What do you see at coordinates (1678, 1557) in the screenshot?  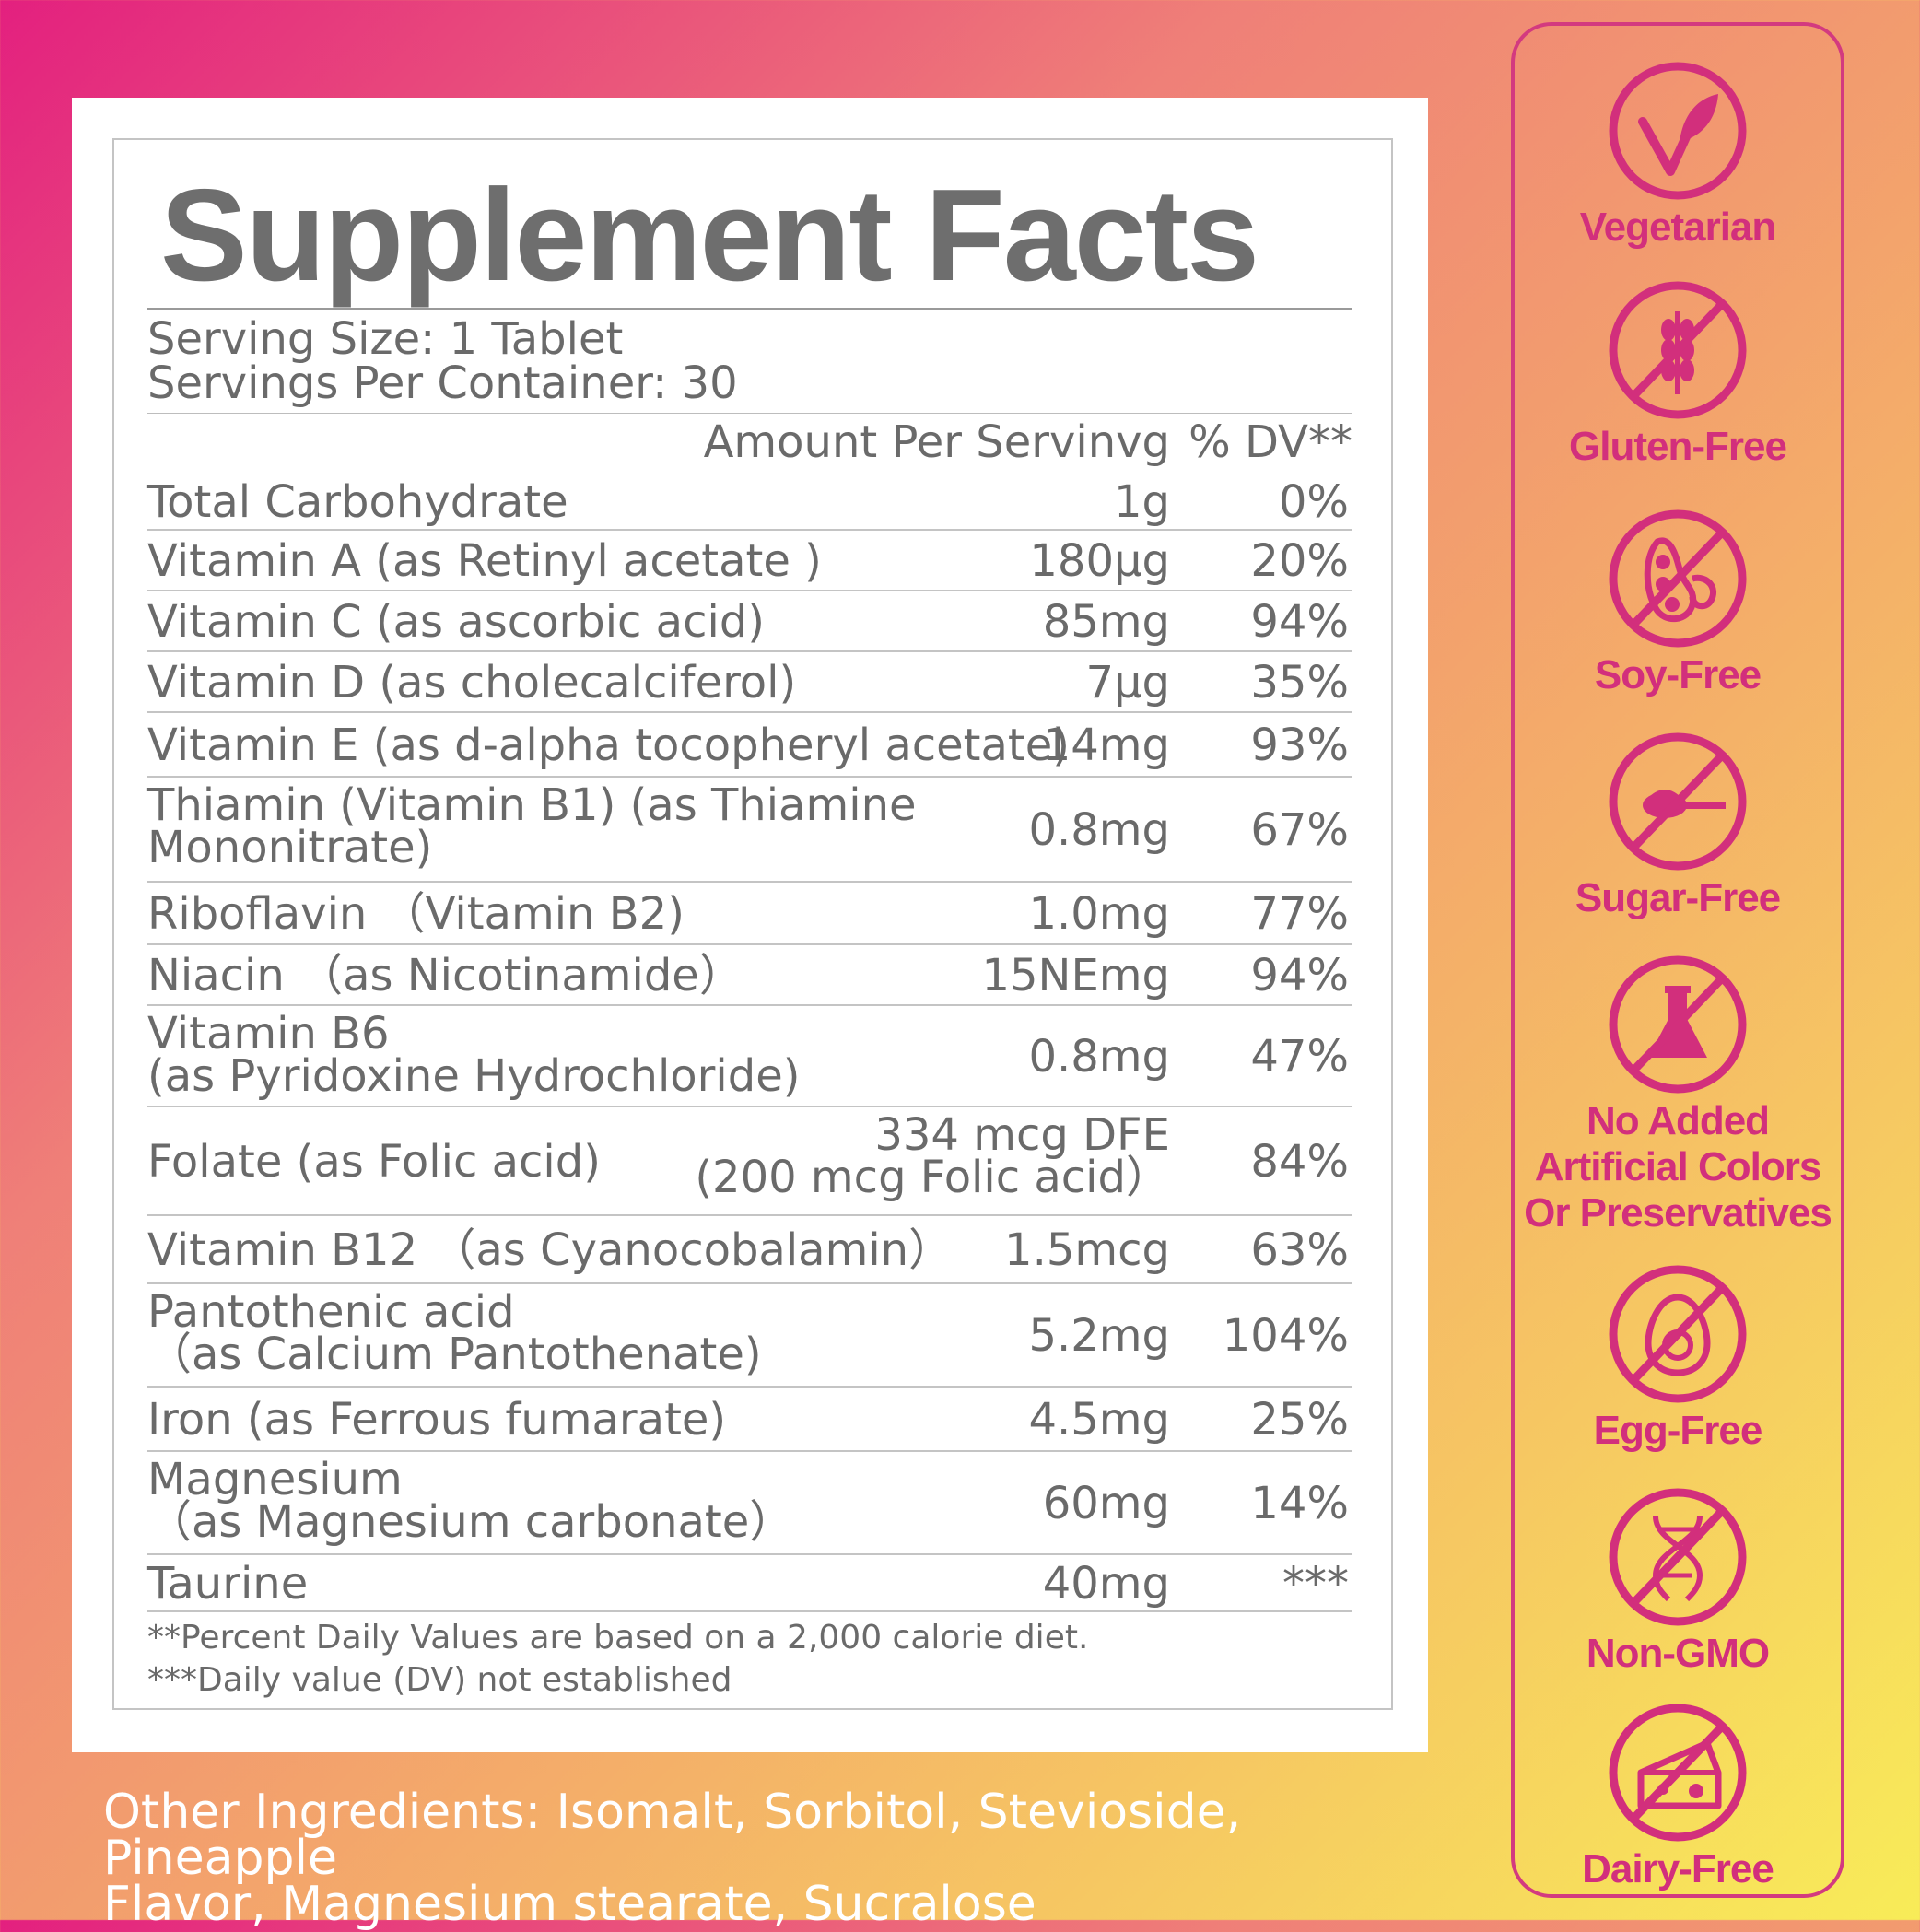 I see `dna-icon` at bounding box center [1678, 1557].